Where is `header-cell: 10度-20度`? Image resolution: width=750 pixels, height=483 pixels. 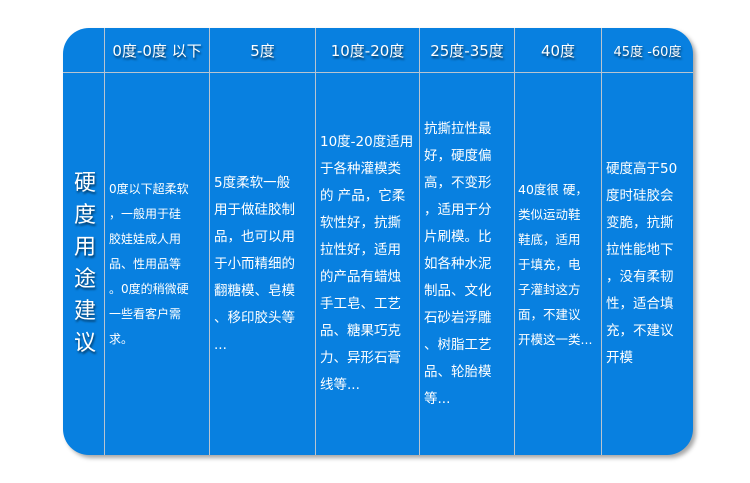 header-cell: 10度-20度 is located at coordinates (367, 50).